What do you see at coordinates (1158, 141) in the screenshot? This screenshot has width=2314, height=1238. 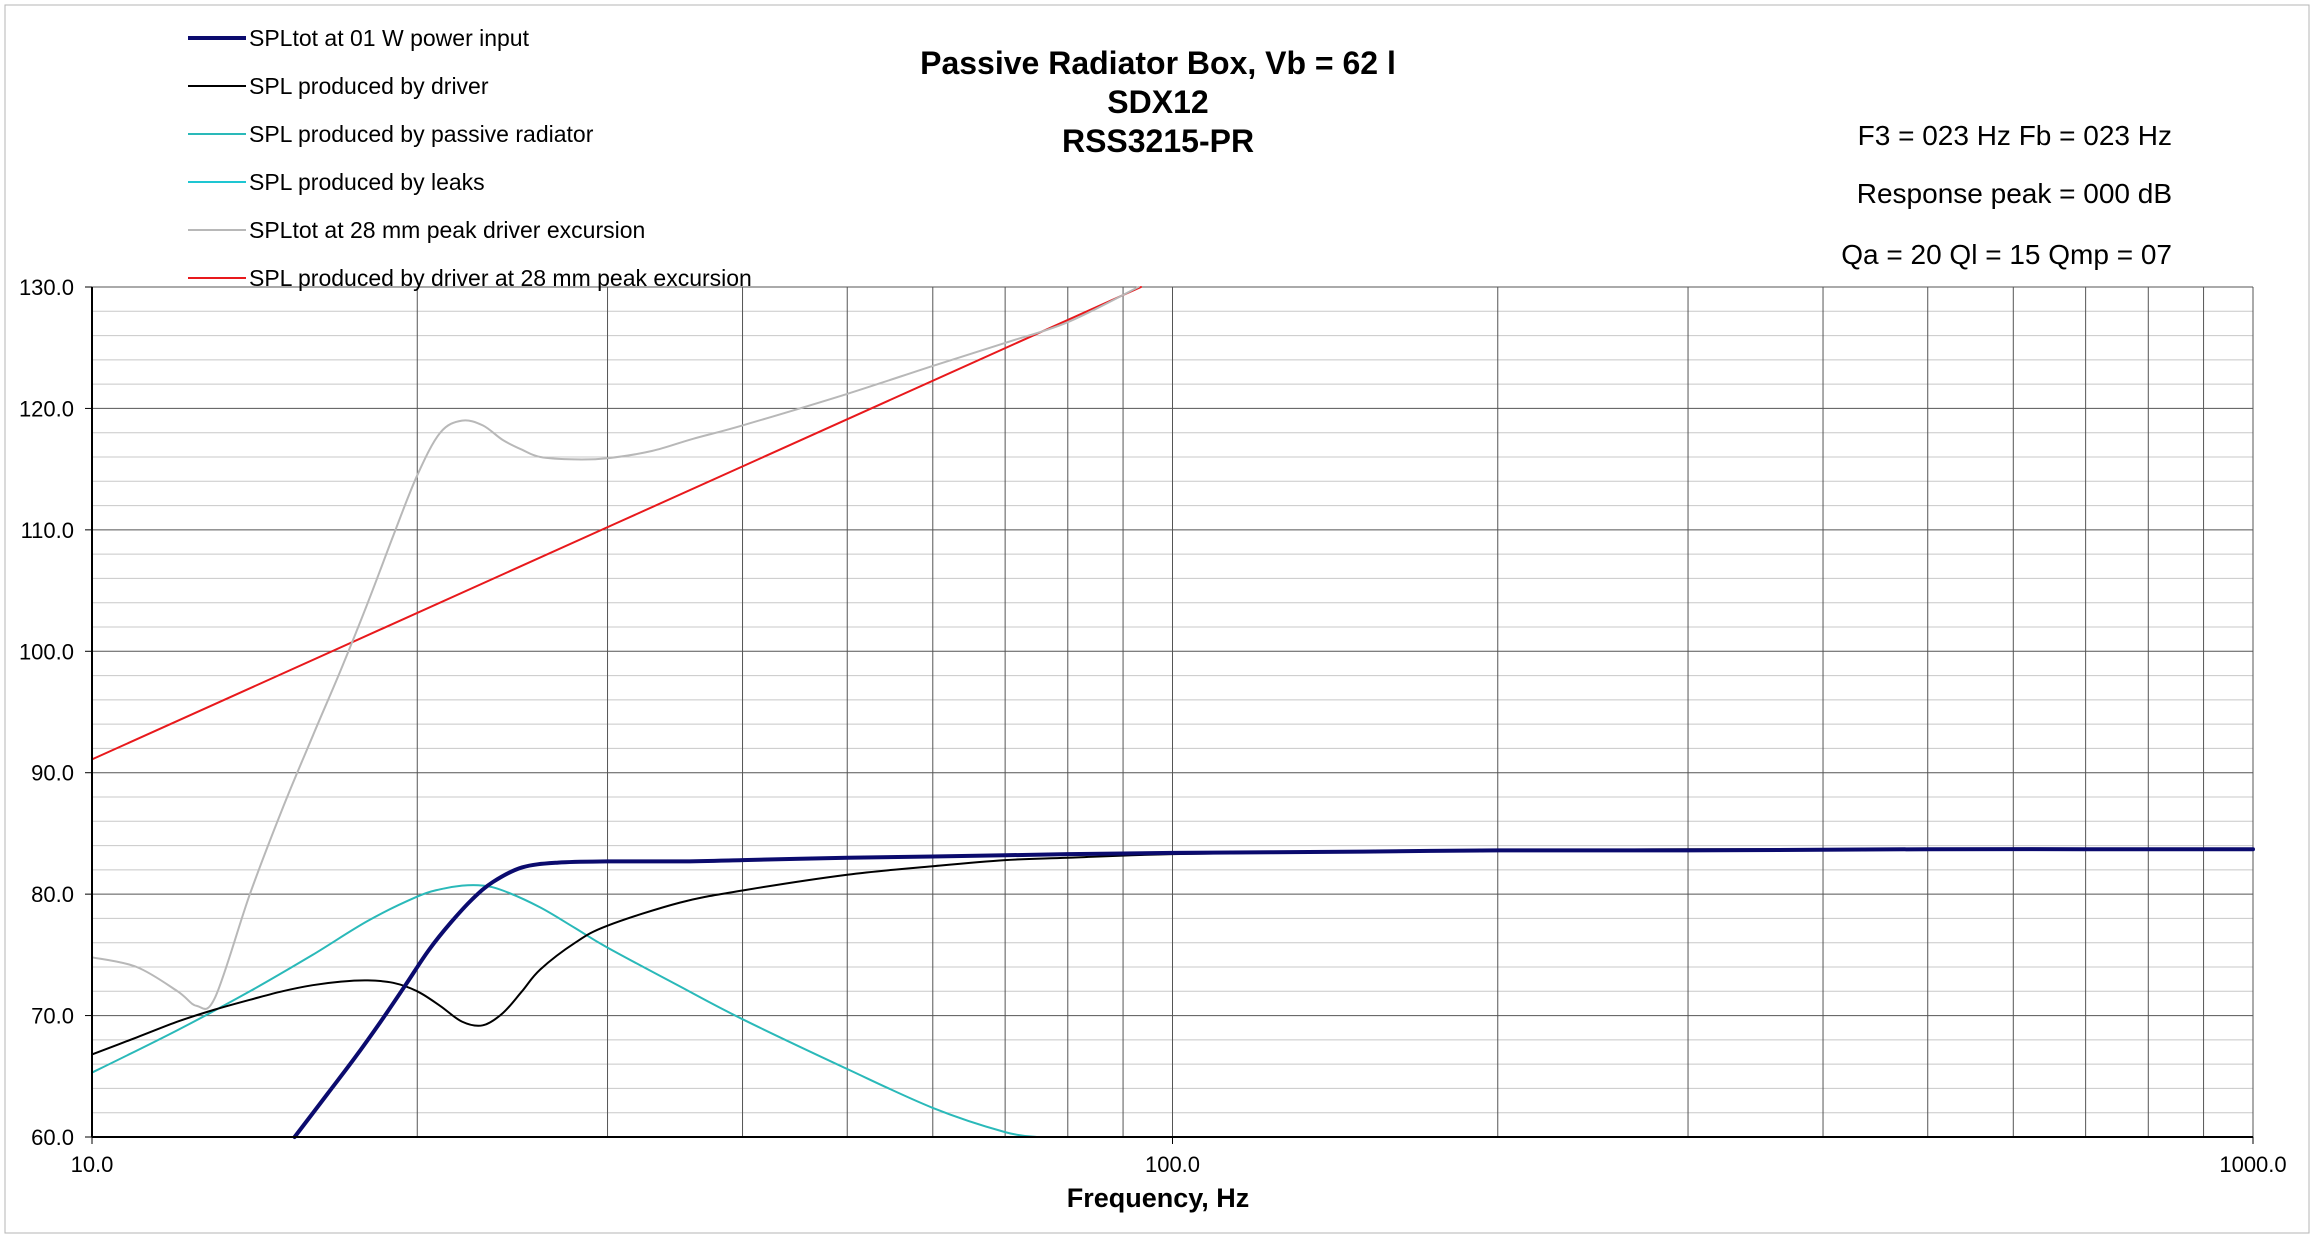 I see `chart-title-line-3: RSS3215-PR` at bounding box center [1158, 141].